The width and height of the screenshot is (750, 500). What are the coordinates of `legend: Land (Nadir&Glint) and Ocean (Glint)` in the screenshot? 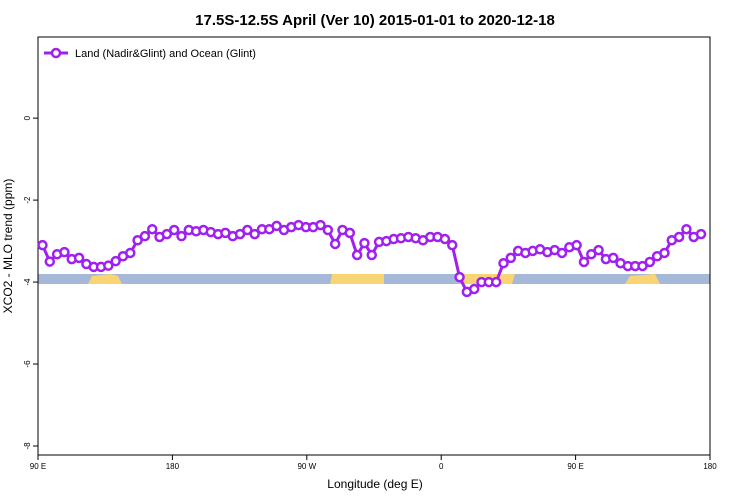 It's located at (150, 53).